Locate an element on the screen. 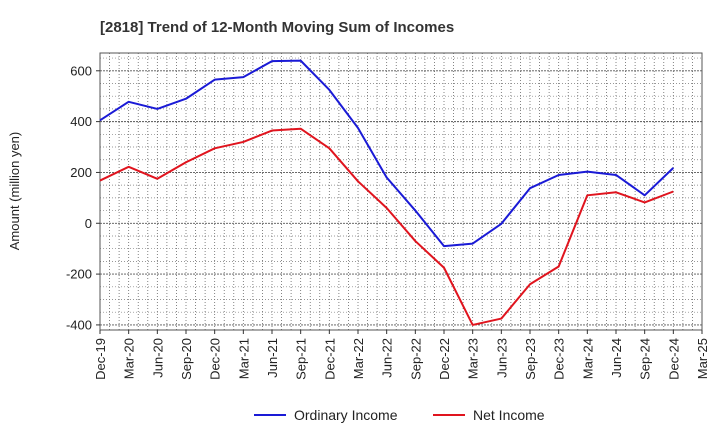  x-tick-label: Dec-20 is located at coordinates (215, 359).